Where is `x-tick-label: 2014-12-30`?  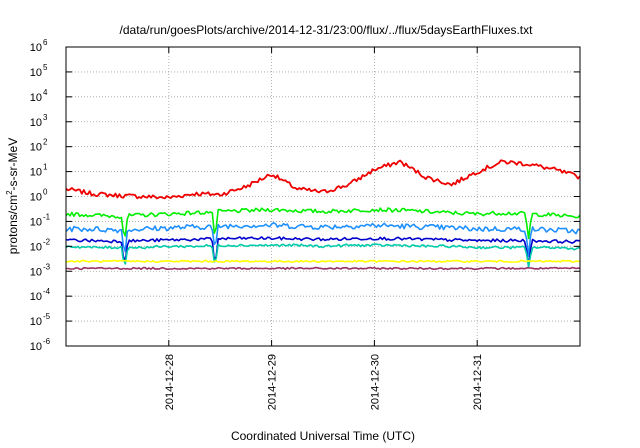 x-tick-label: 2014-12-30 is located at coordinates (375, 382).